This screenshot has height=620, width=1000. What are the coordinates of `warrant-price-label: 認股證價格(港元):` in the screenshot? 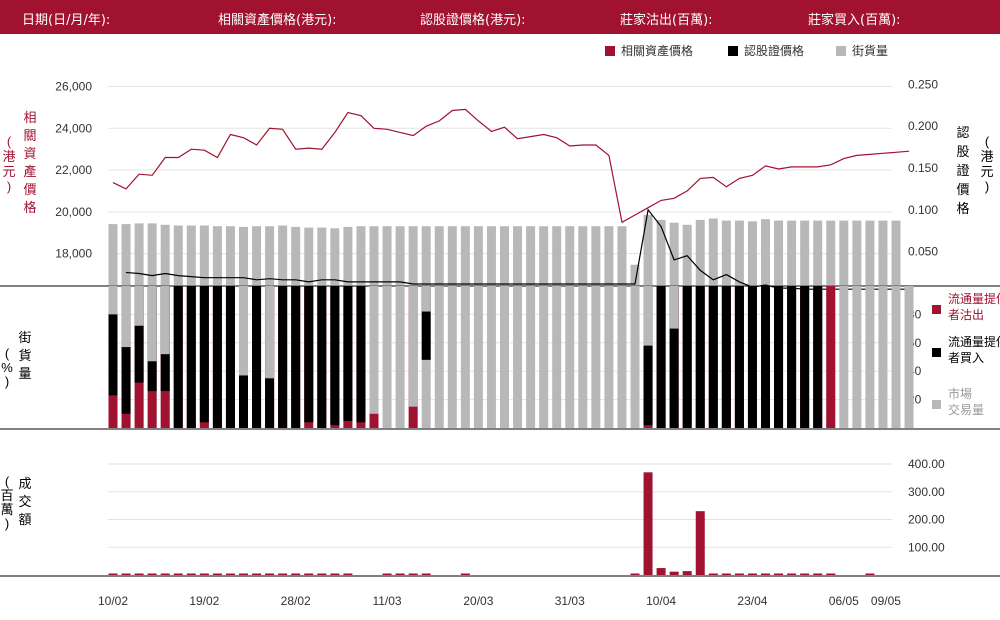 It's located at (473, 20).